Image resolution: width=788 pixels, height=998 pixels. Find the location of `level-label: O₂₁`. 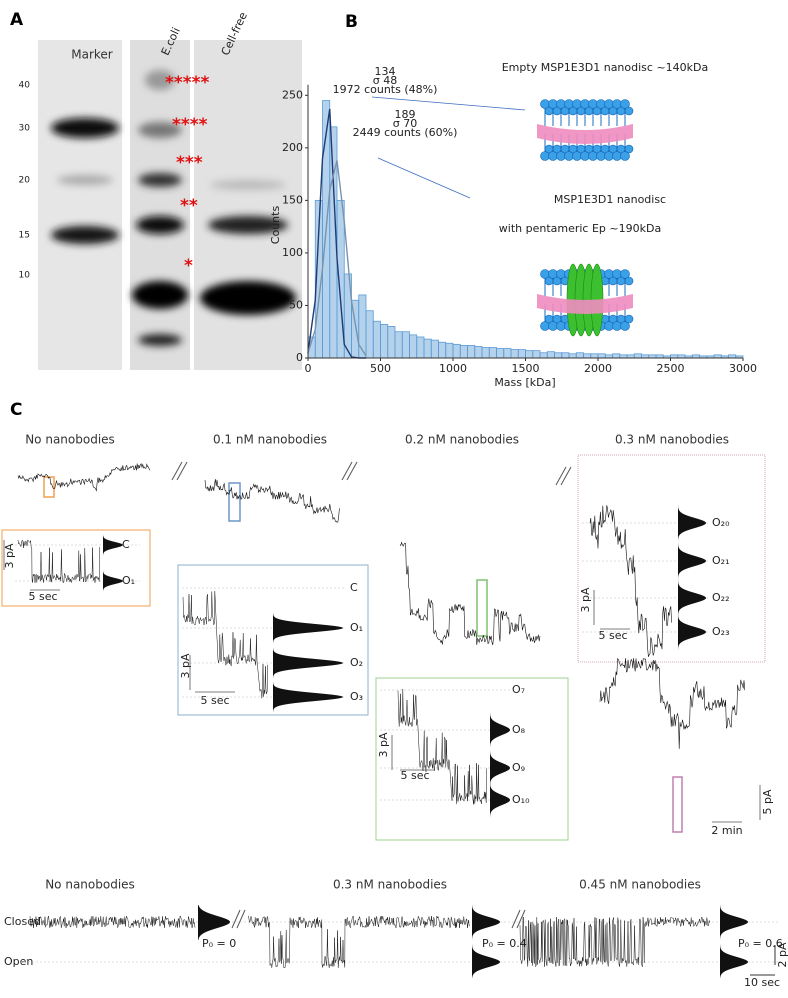

level-label: O₂₁ is located at coordinates (720, 560).